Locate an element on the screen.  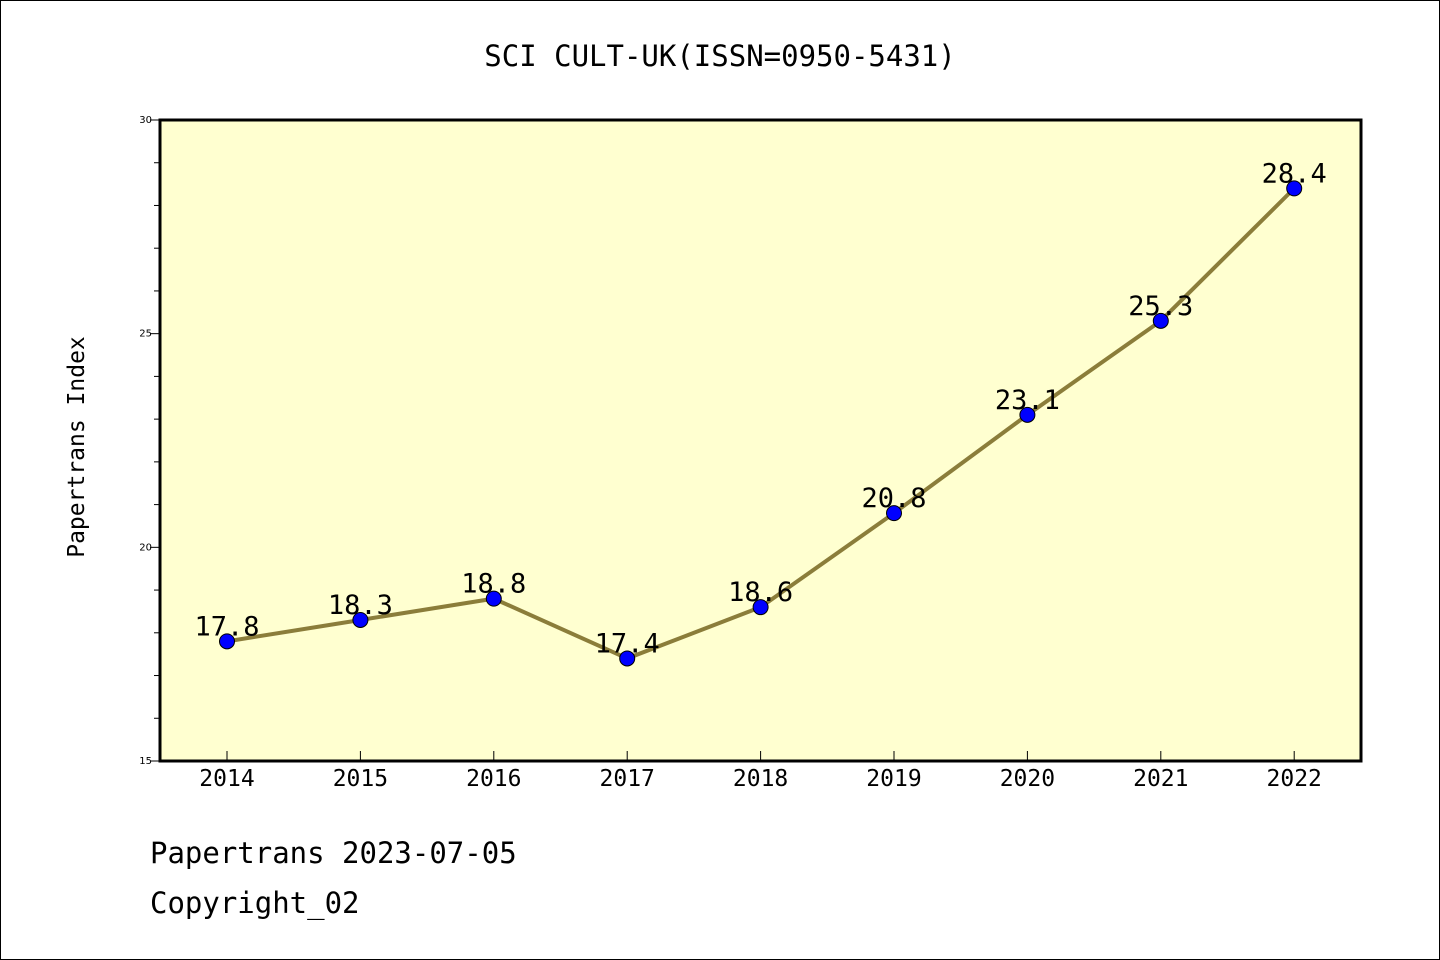
data-label: 18.8 is located at coordinates (493, 584).